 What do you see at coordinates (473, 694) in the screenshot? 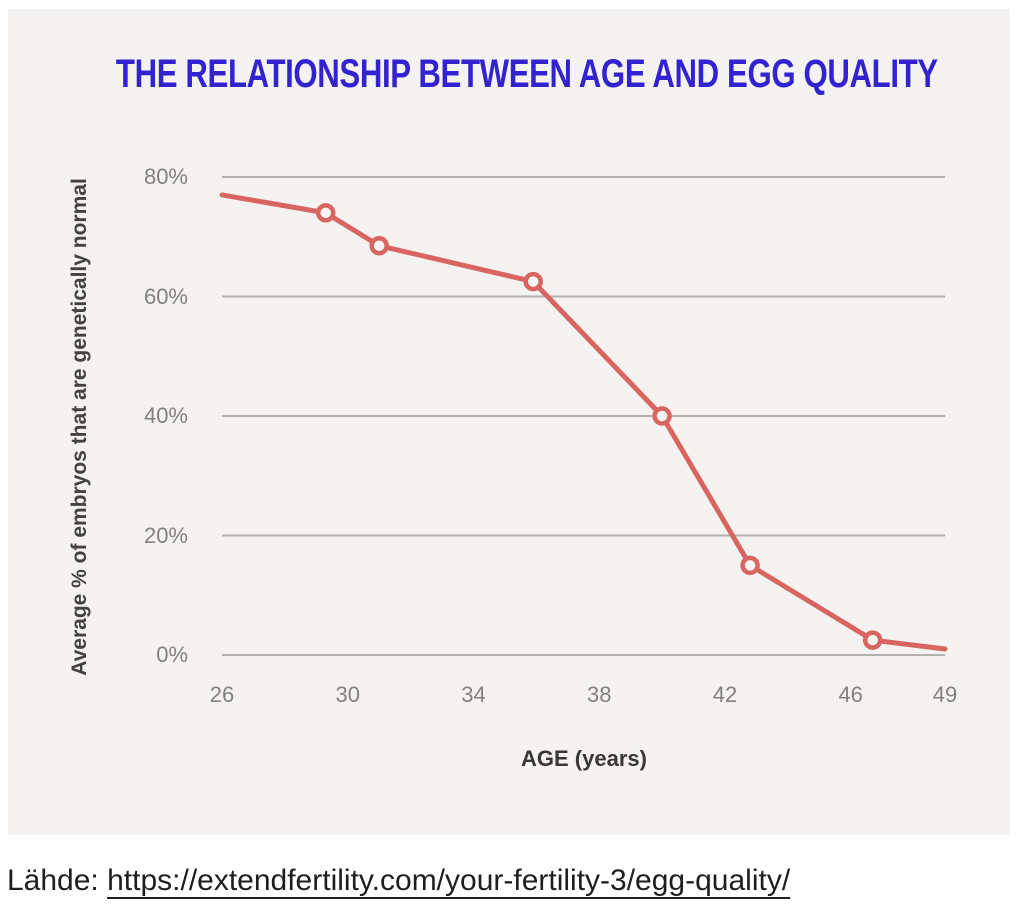
I see `x-axis-tick-label: 34` at bounding box center [473, 694].